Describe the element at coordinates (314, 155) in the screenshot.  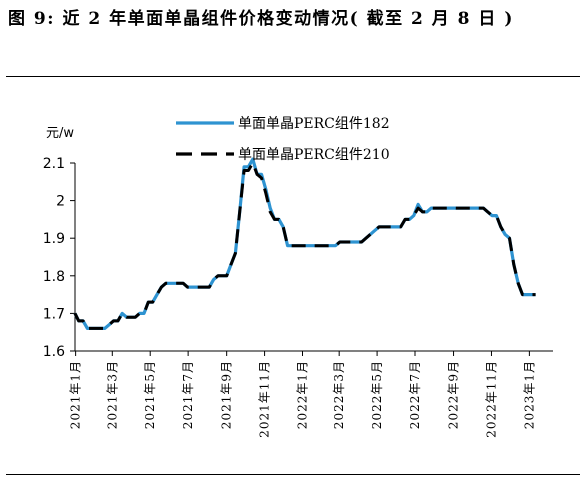
I see `legend-label-2: 单面单晶PERC组件210` at that location.